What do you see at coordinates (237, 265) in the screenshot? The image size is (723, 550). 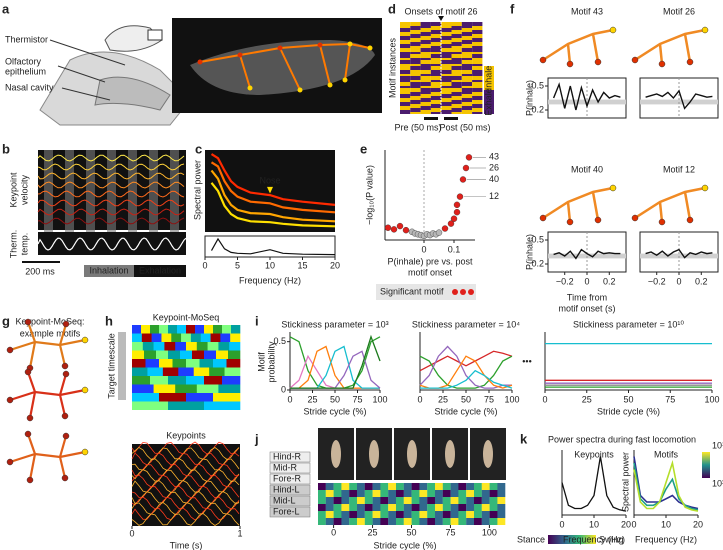 I see `x-tick-label: 5` at bounding box center [237, 265].